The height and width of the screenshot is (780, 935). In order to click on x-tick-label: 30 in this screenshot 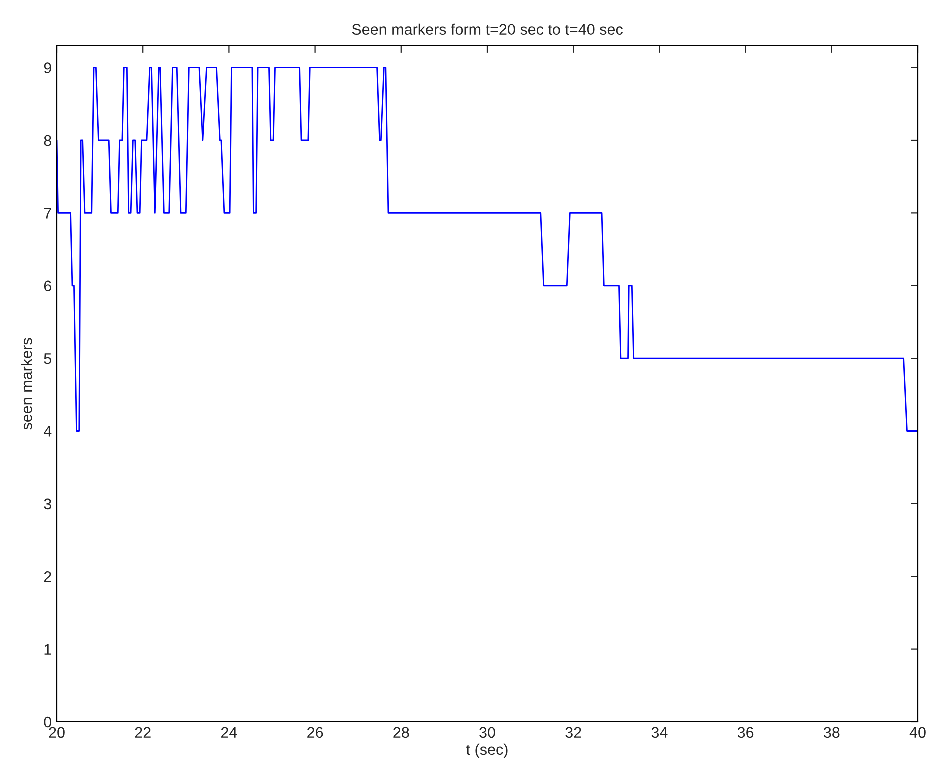, I will do `click(488, 732)`.